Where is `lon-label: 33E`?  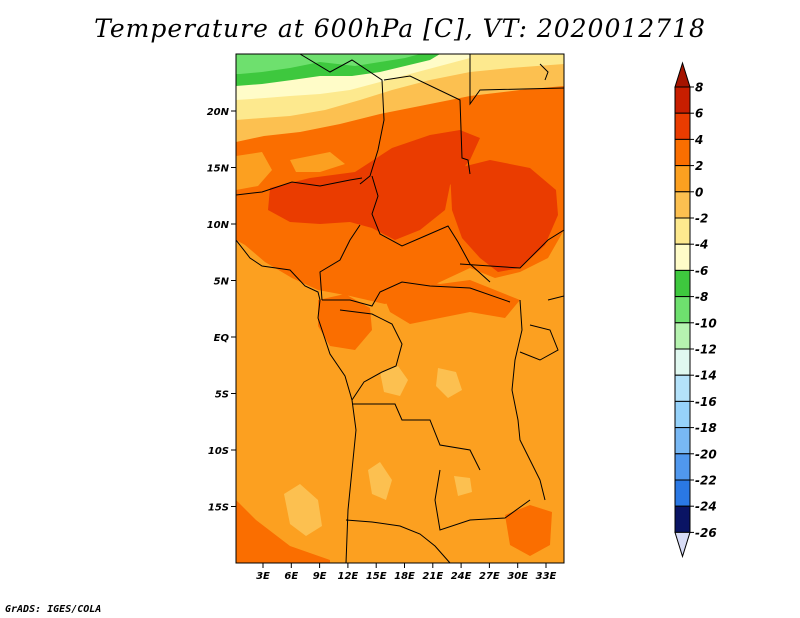
lon-label: 33E is located at coordinates (546, 576).